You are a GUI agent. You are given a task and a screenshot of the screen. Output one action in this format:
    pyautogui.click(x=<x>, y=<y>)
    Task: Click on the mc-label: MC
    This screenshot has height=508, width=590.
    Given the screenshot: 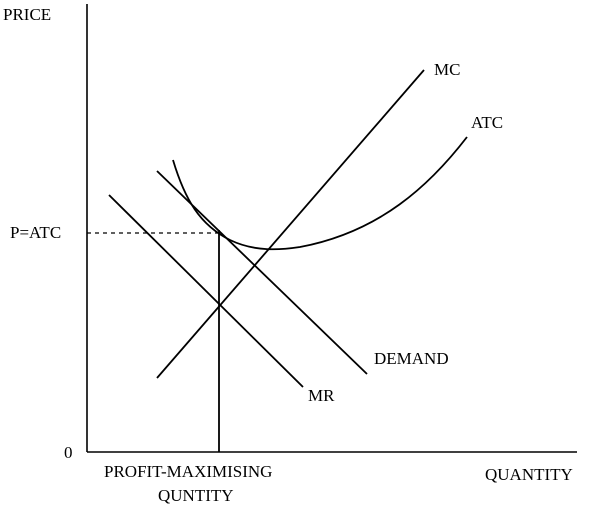 What is the action you would take?
    pyautogui.click(x=447, y=69)
    